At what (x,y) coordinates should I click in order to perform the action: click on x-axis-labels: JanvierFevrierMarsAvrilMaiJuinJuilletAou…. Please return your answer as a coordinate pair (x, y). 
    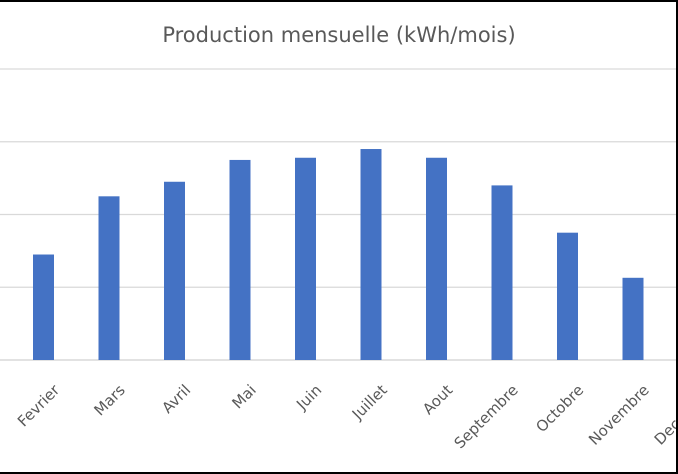
    Looking at the image, I should click on (346, 416).